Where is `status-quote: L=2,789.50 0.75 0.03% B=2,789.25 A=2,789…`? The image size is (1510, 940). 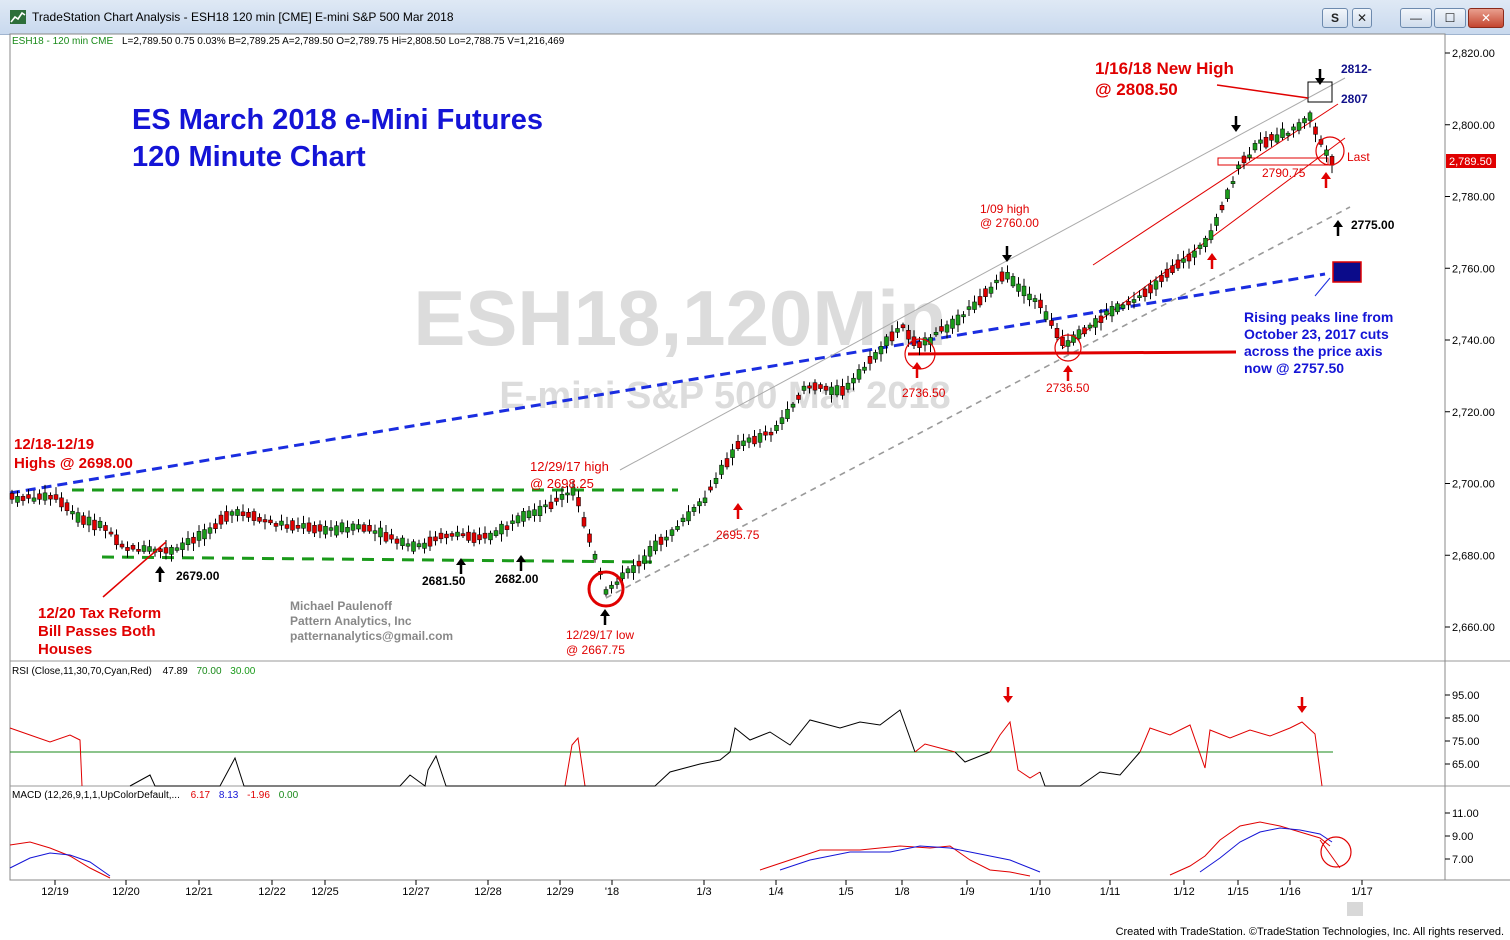
status-quote: L=2,789.50 0.75 0.03% B=2,789.25 A=2,789… is located at coordinates (343, 41).